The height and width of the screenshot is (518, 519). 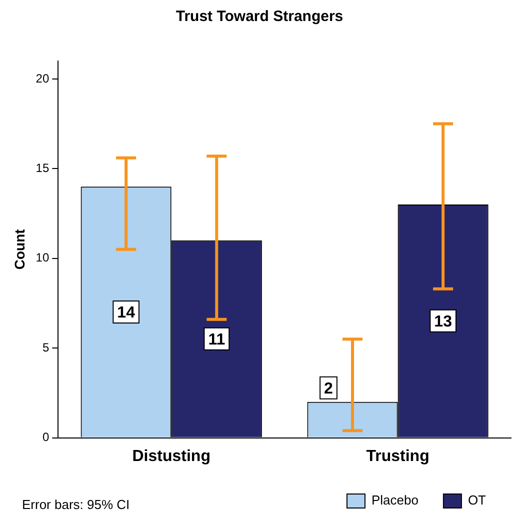 I want to click on data-label: 2, so click(x=329, y=389).